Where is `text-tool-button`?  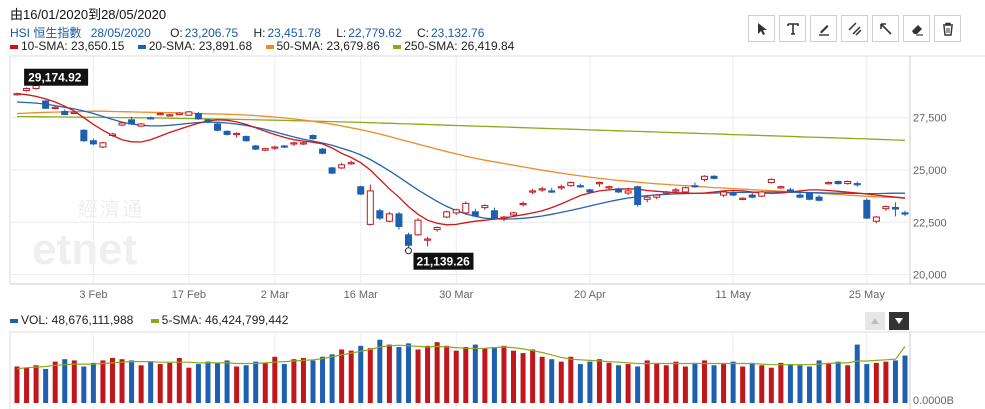 text-tool-button is located at coordinates (792, 28).